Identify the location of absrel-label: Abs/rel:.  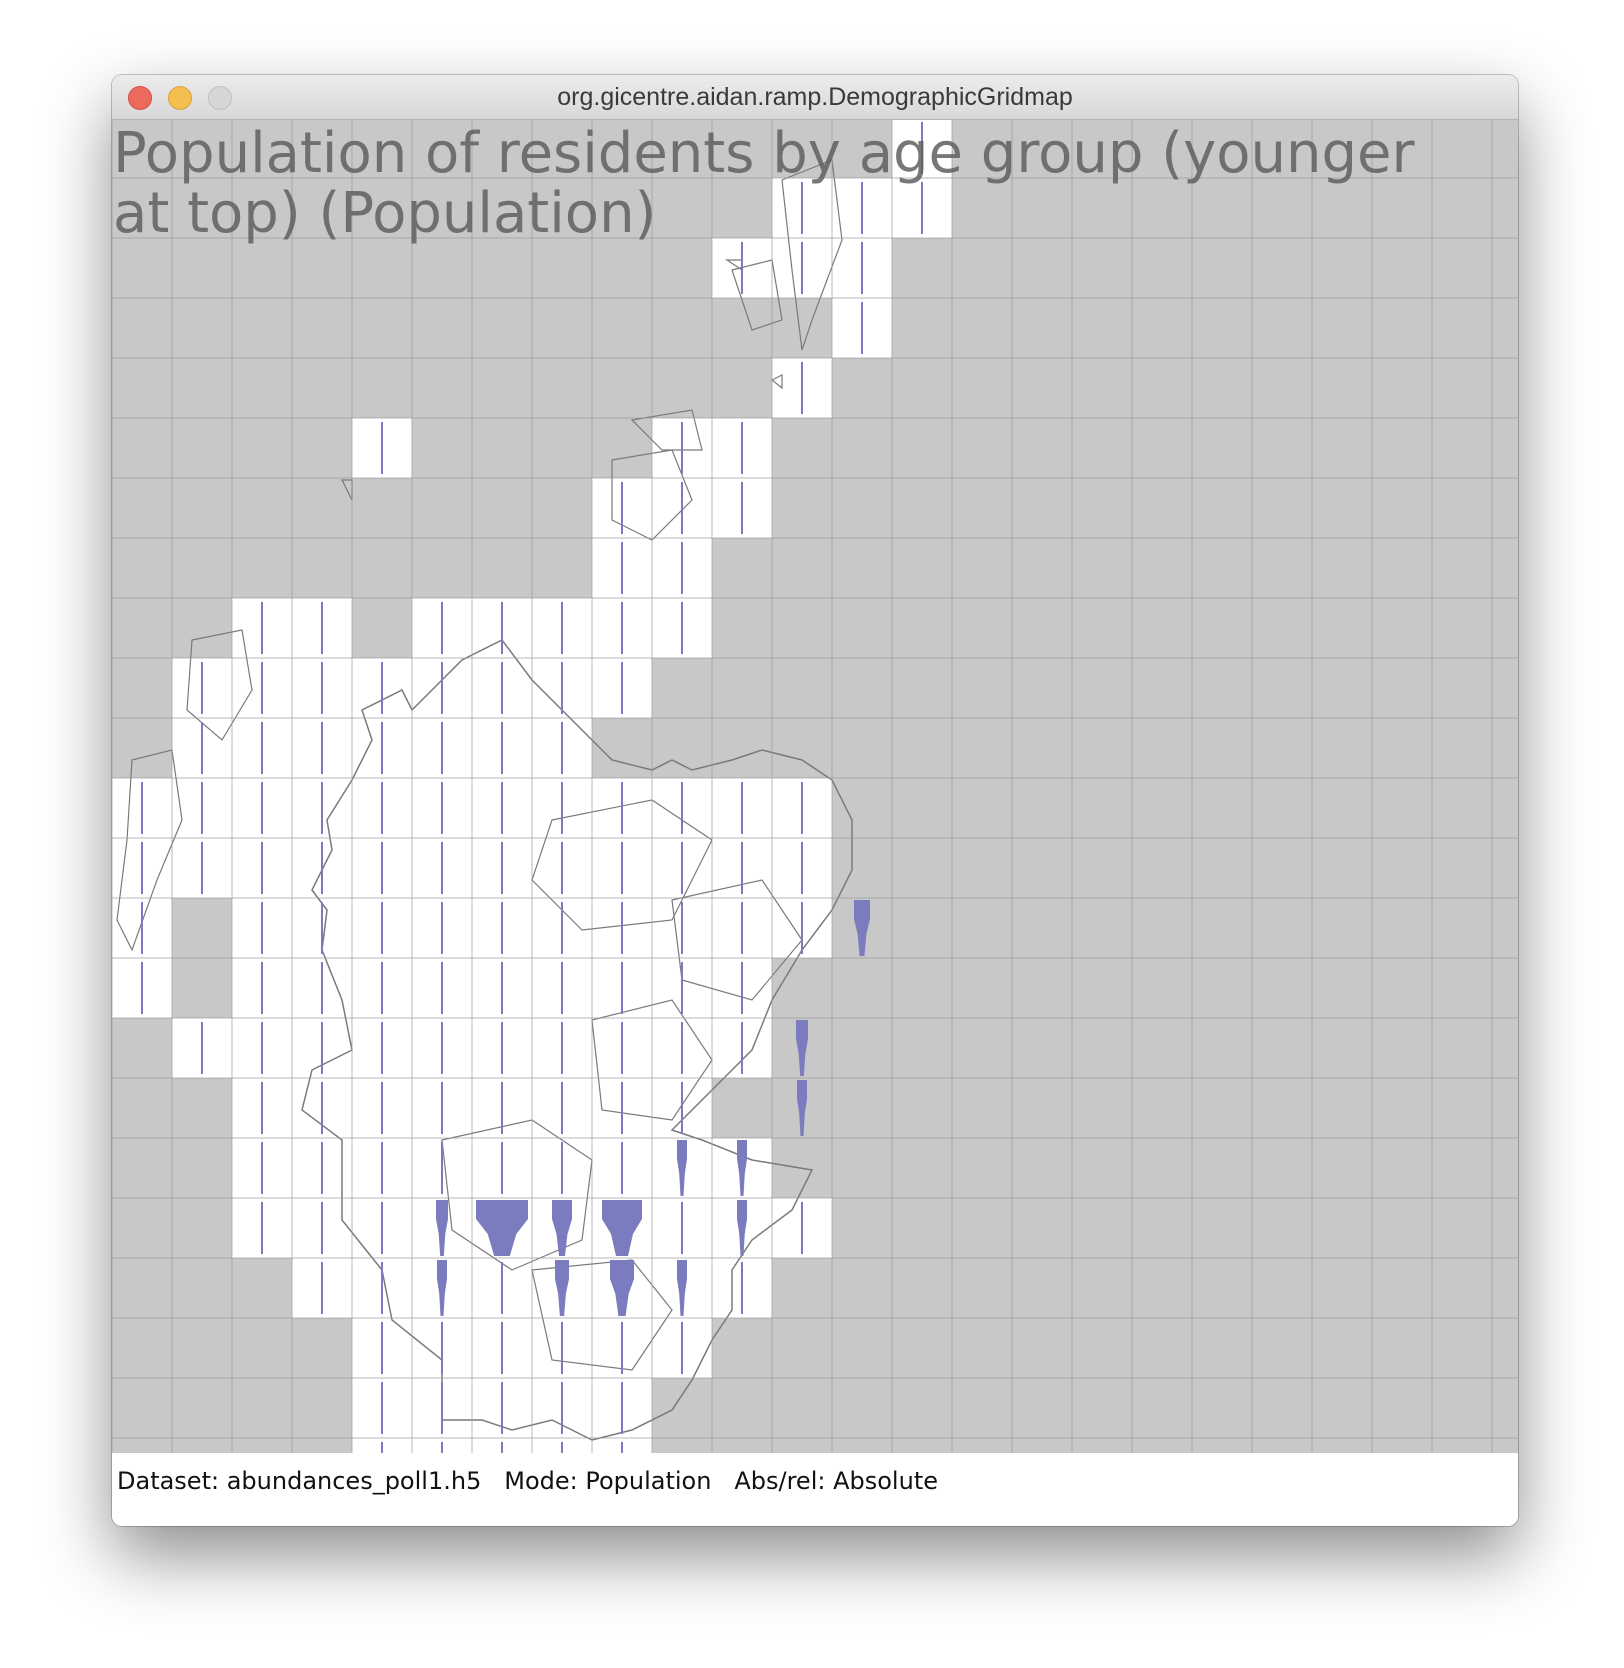
(780, 1481).